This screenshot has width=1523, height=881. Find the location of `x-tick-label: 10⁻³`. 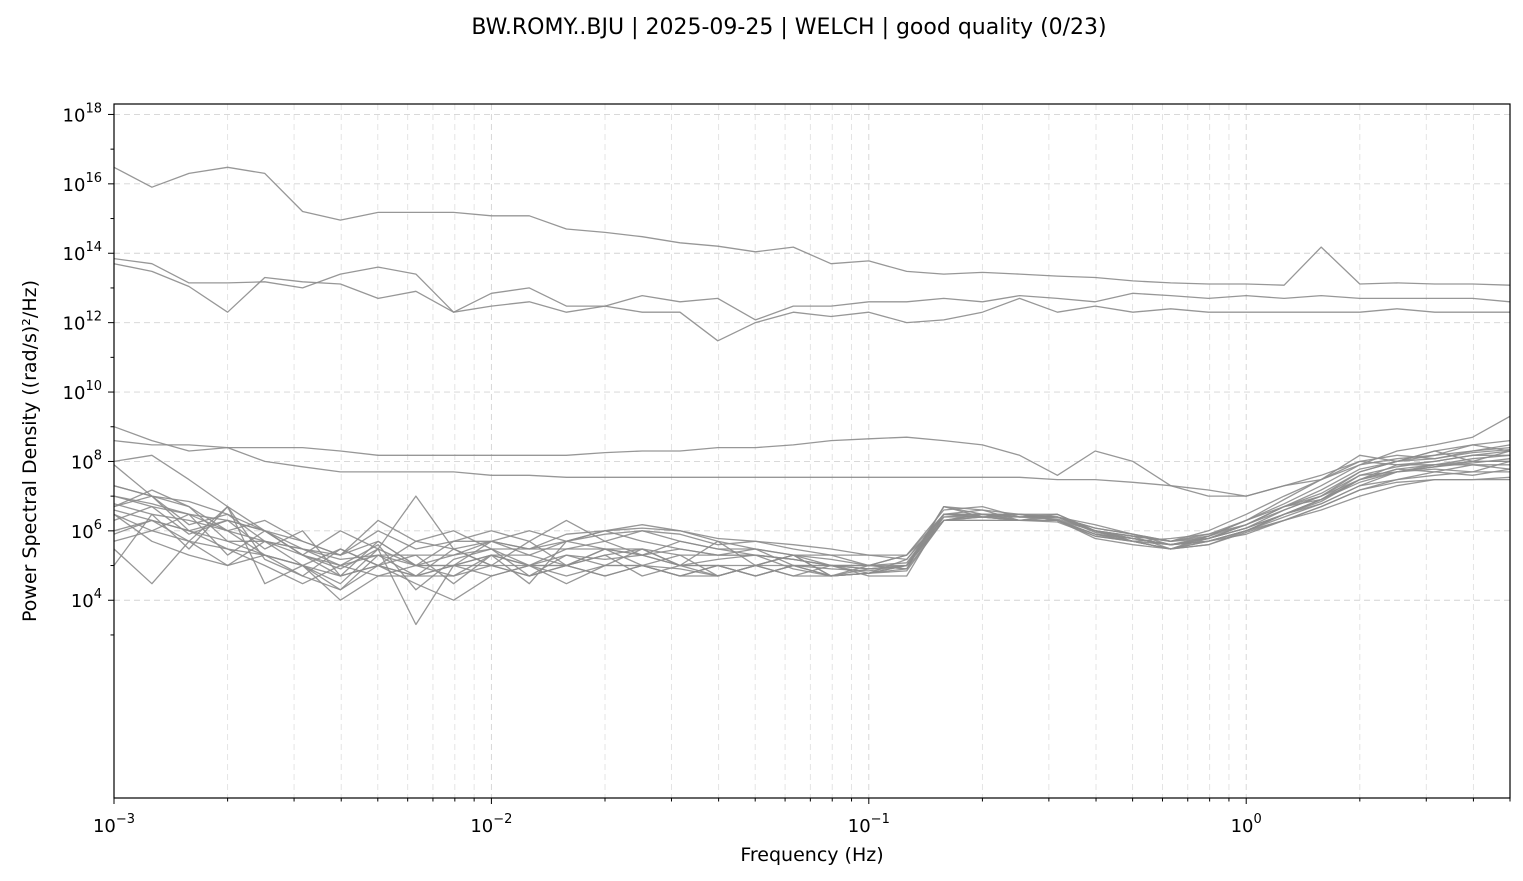

x-tick-label: 10⁻³ is located at coordinates (114, 824).